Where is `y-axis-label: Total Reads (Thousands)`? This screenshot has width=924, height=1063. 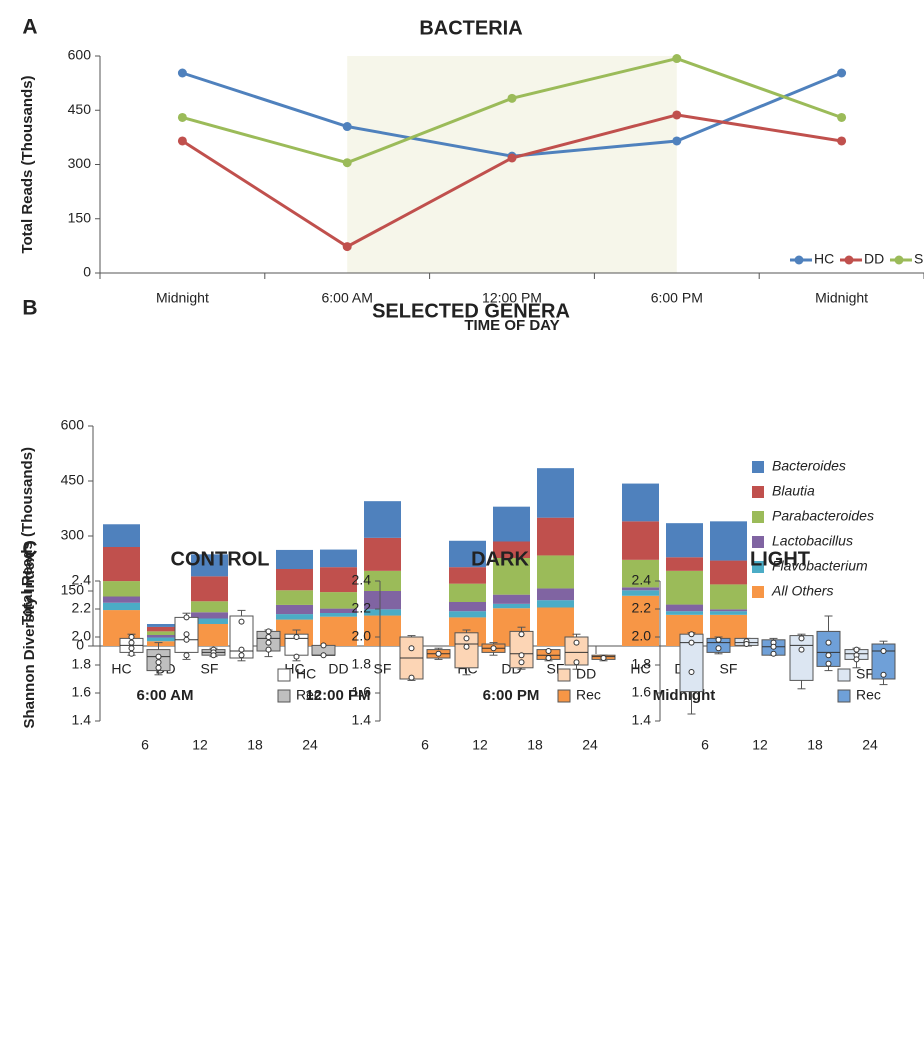 y-axis-label: Total Reads (Thousands) is located at coordinates (27, 536).